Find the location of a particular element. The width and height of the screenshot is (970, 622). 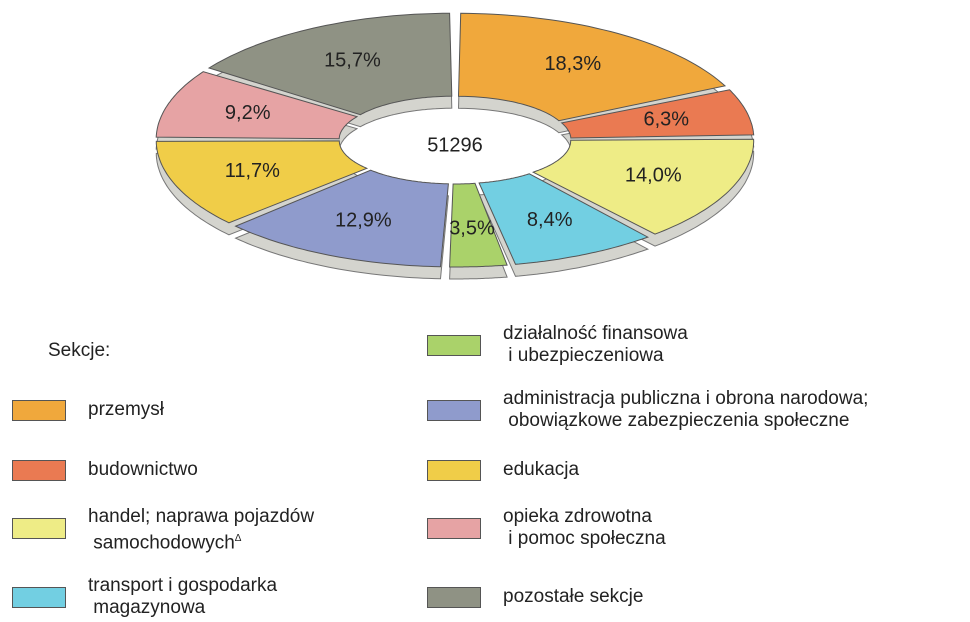

legend-label: opieka zdrowotna i pomoc społeczna is located at coordinates (584, 528).